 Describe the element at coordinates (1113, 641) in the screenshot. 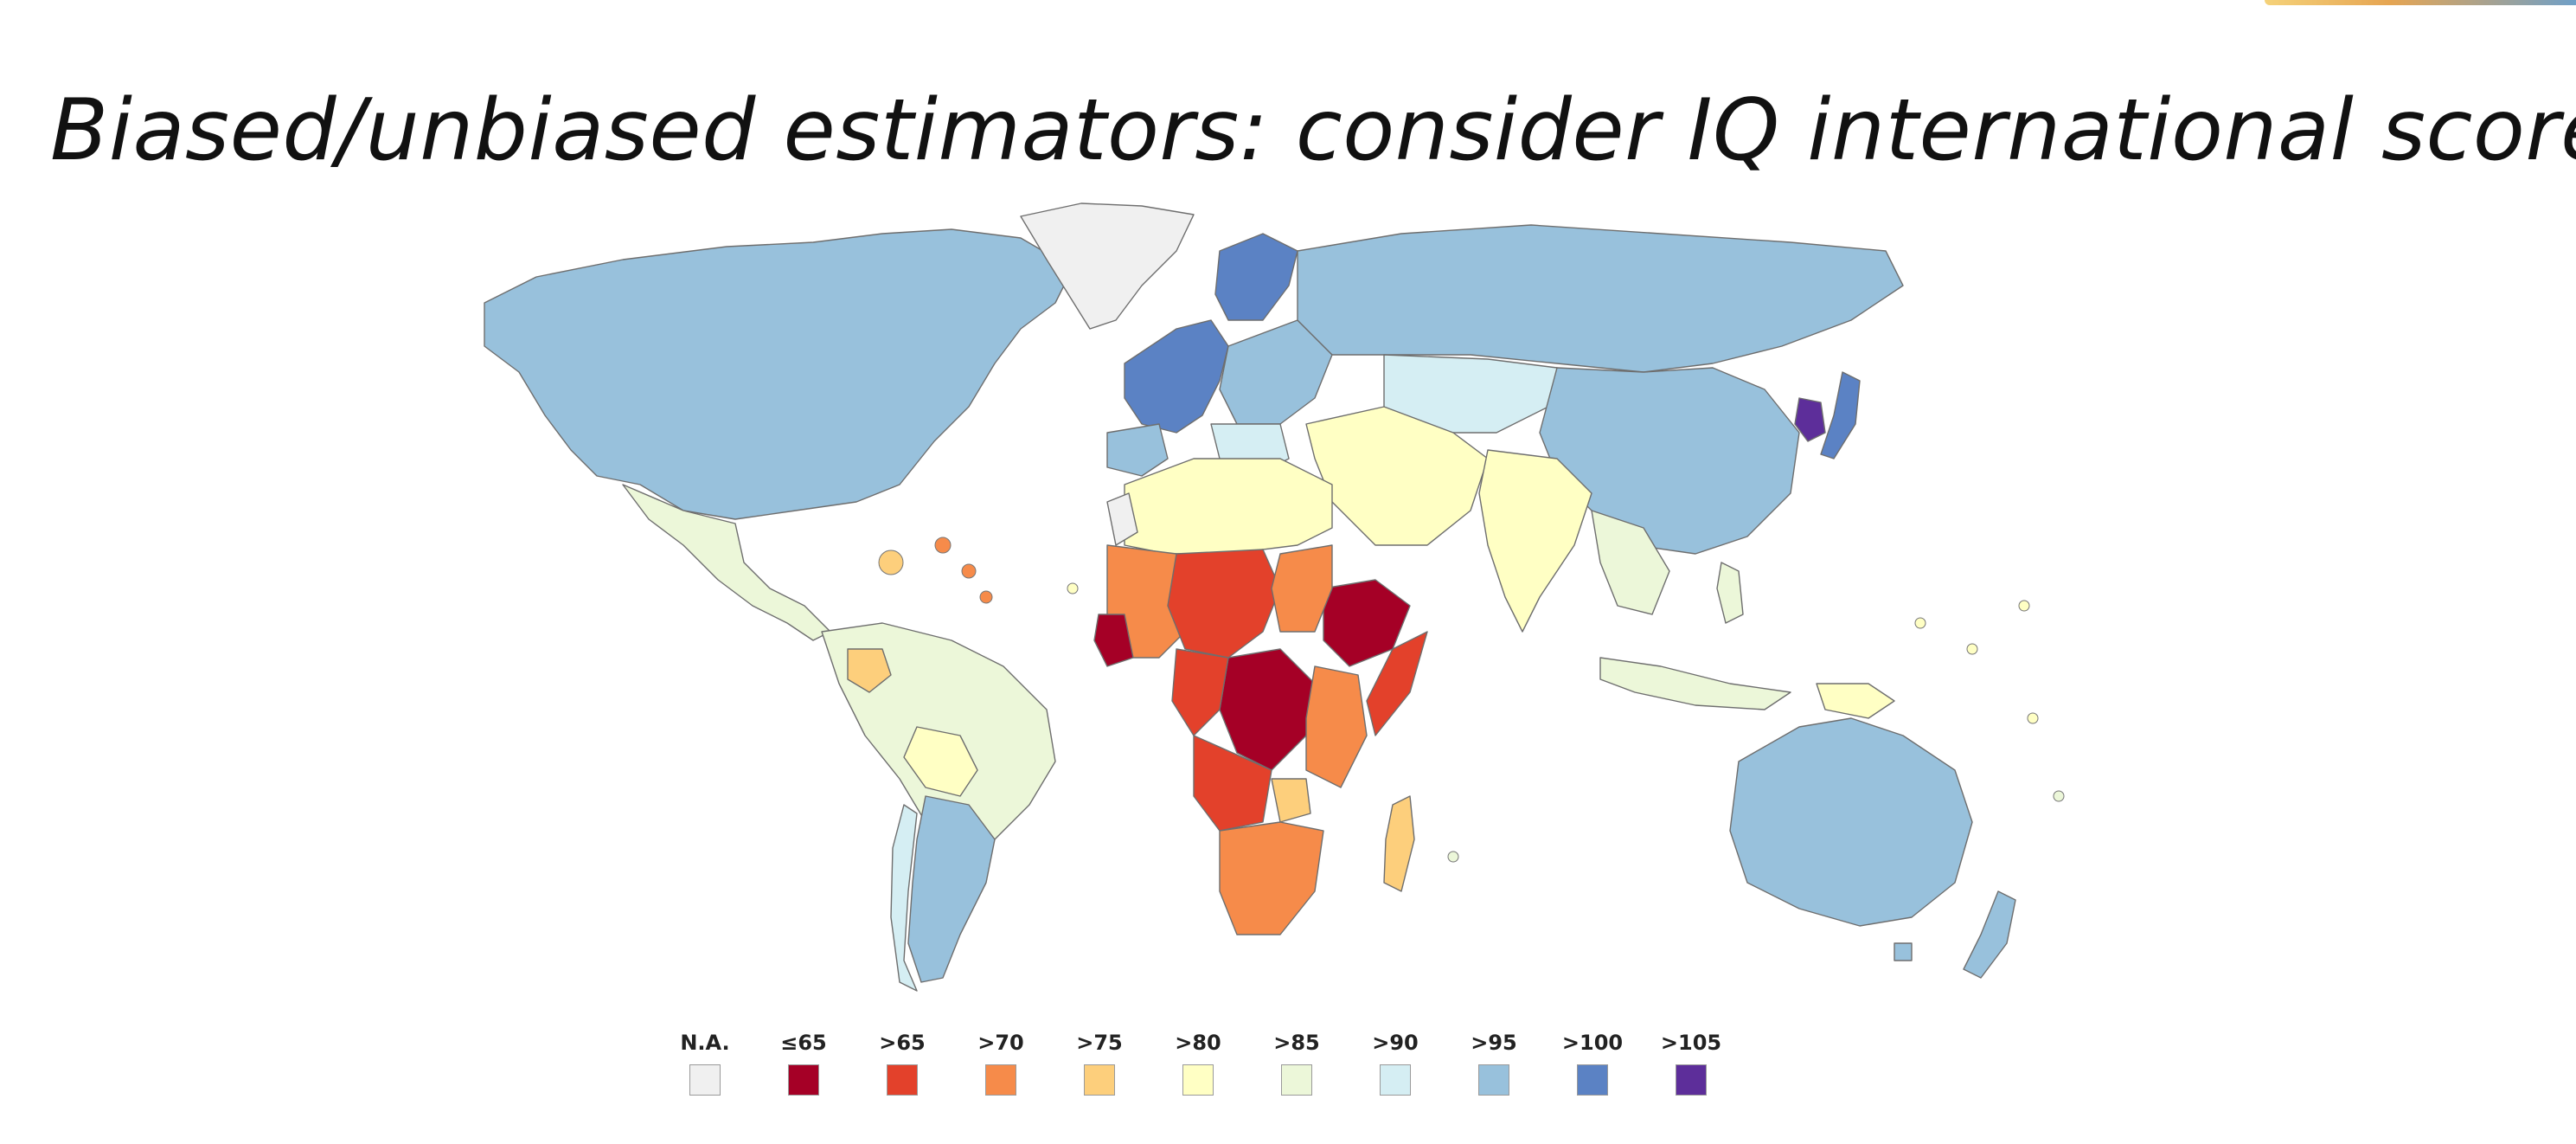

I see `region-west-africa-coast` at that location.